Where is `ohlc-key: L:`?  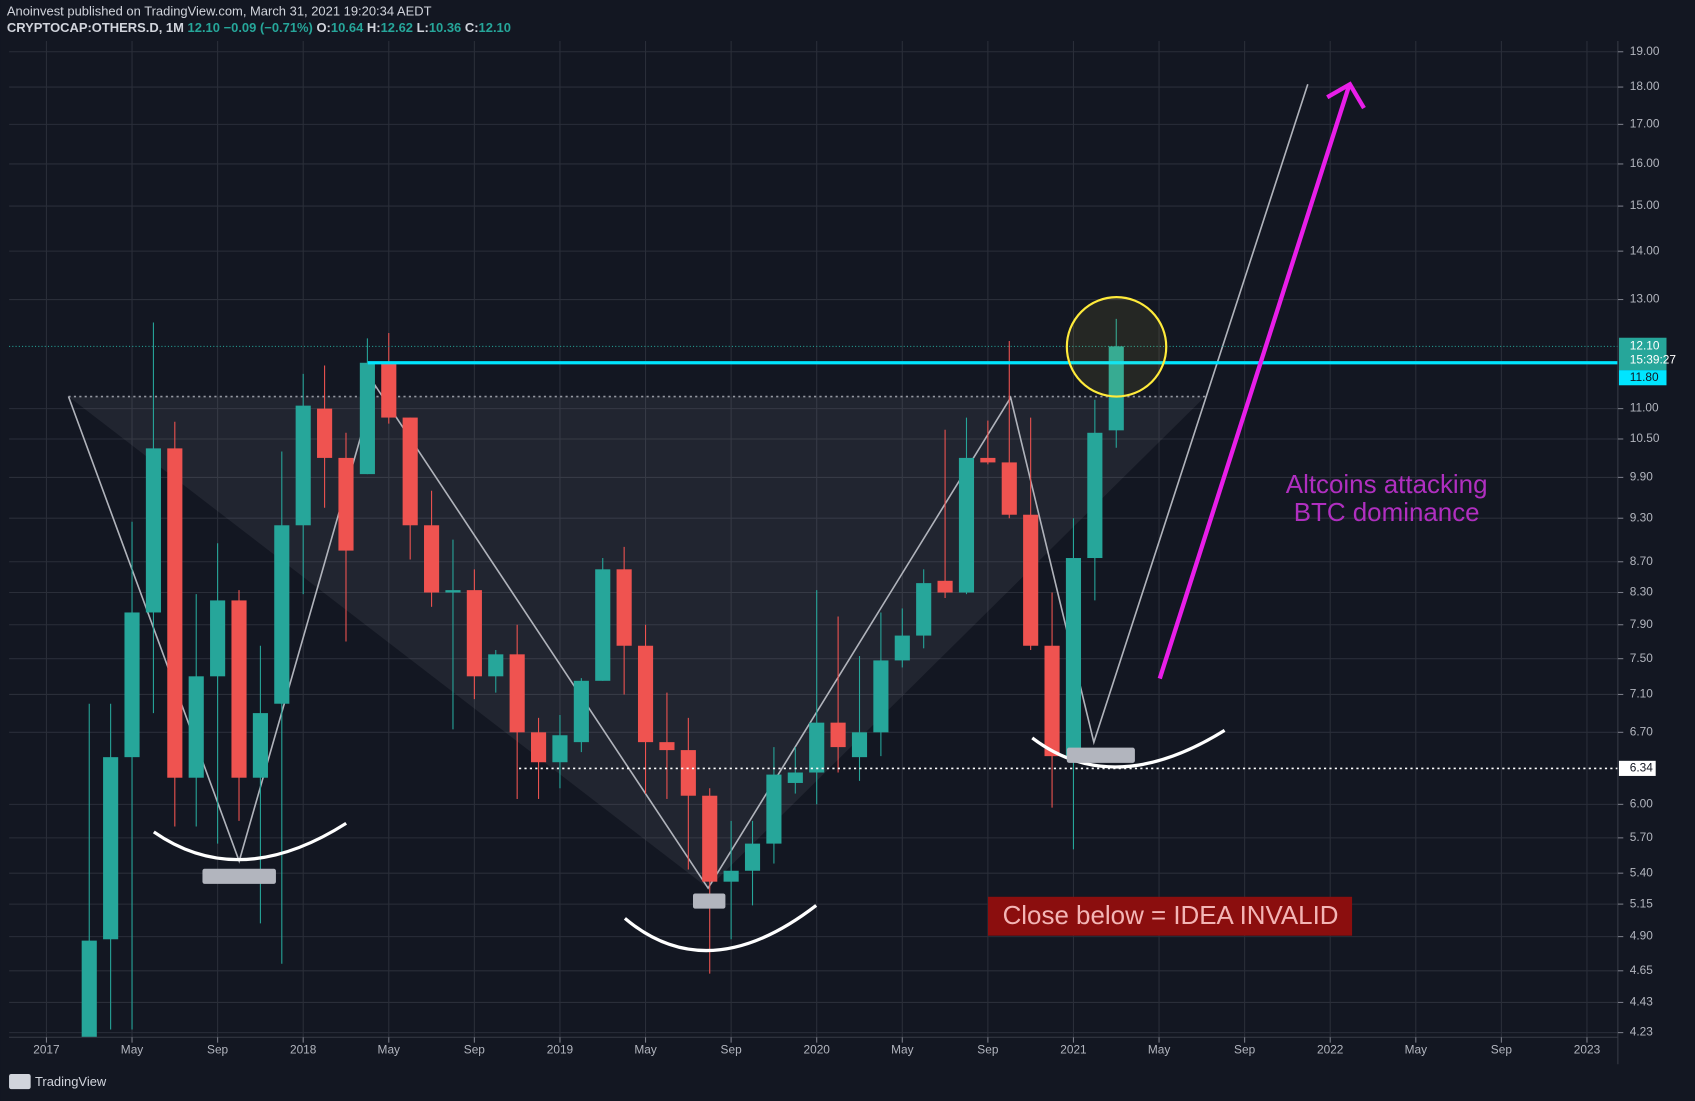
ohlc-key: L: is located at coordinates (423, 28).